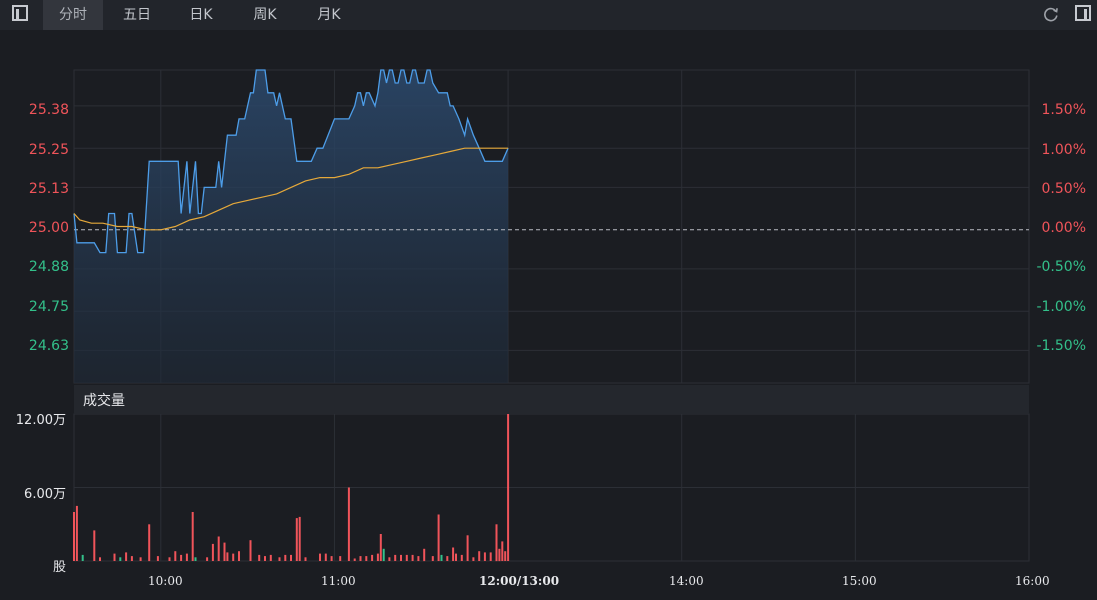 Image resolution: width=1097 pixels, height=600 pixels. I want to click on refresh-icon, so click(1051, 14).